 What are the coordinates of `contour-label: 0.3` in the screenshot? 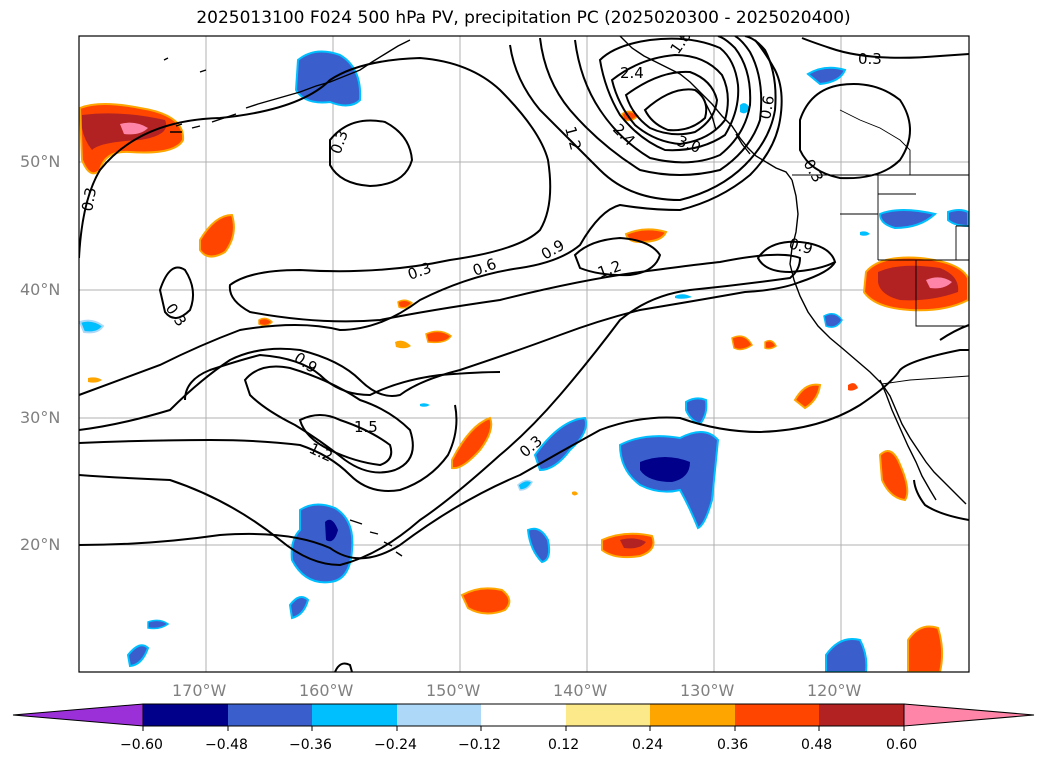 It's located at (89, 199).